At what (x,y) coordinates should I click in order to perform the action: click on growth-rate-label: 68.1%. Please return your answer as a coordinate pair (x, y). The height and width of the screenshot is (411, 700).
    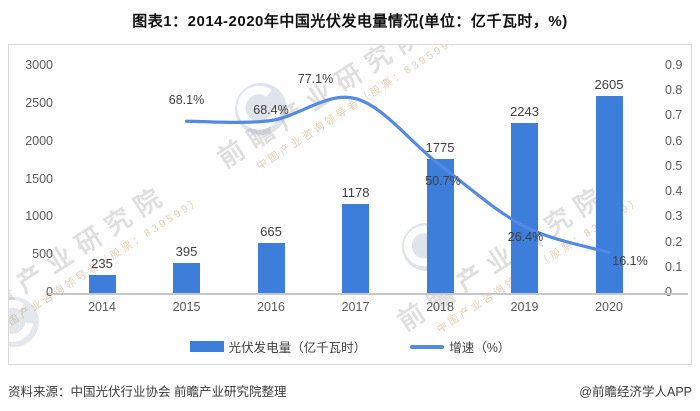
    Looking at the image, I should click on (186, 100).